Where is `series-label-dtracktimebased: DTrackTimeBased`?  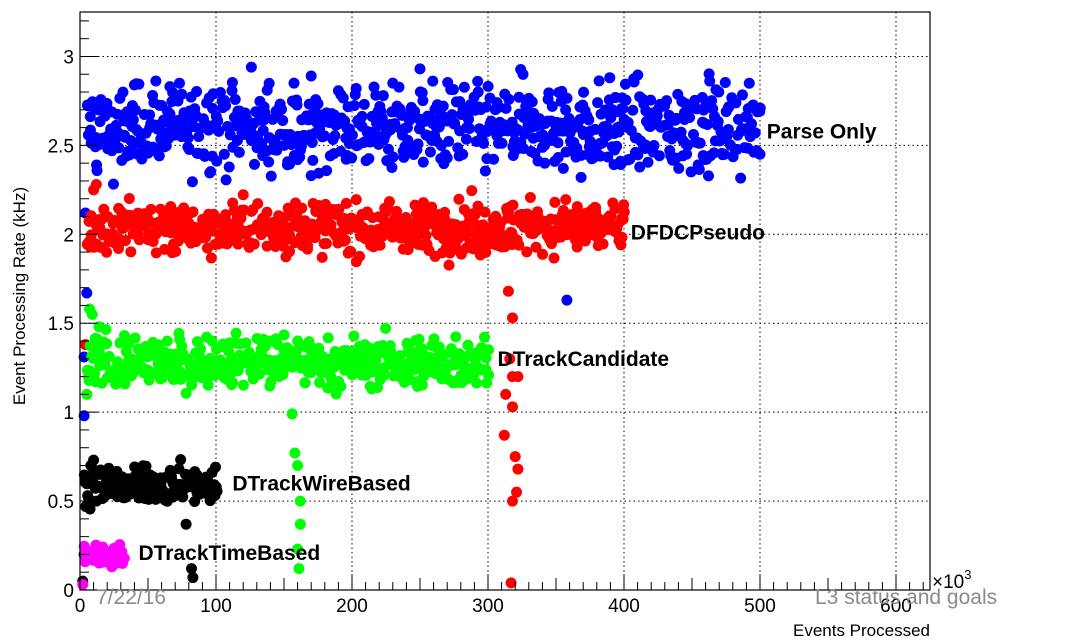
series-label-dtracktimebased: DTrackTimeBased is located at coordinates (229, 553).